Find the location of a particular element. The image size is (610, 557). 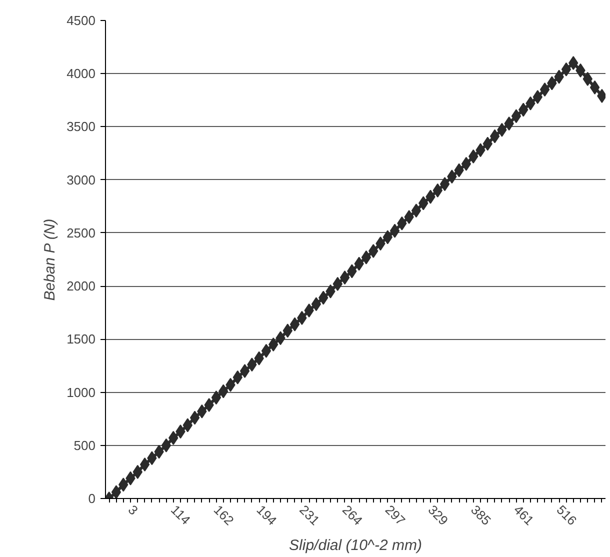

y-tick-label: 2000 is located at coordinates (81, 286).